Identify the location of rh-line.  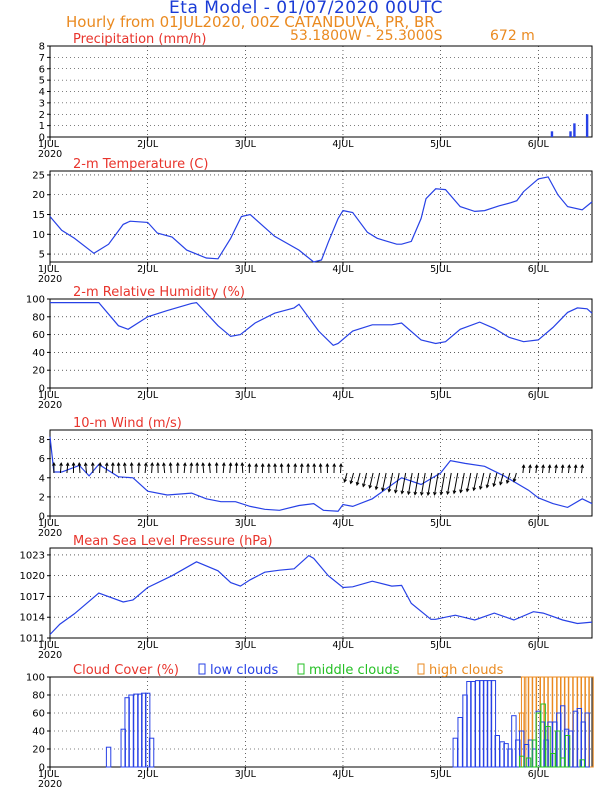
(321, 323).